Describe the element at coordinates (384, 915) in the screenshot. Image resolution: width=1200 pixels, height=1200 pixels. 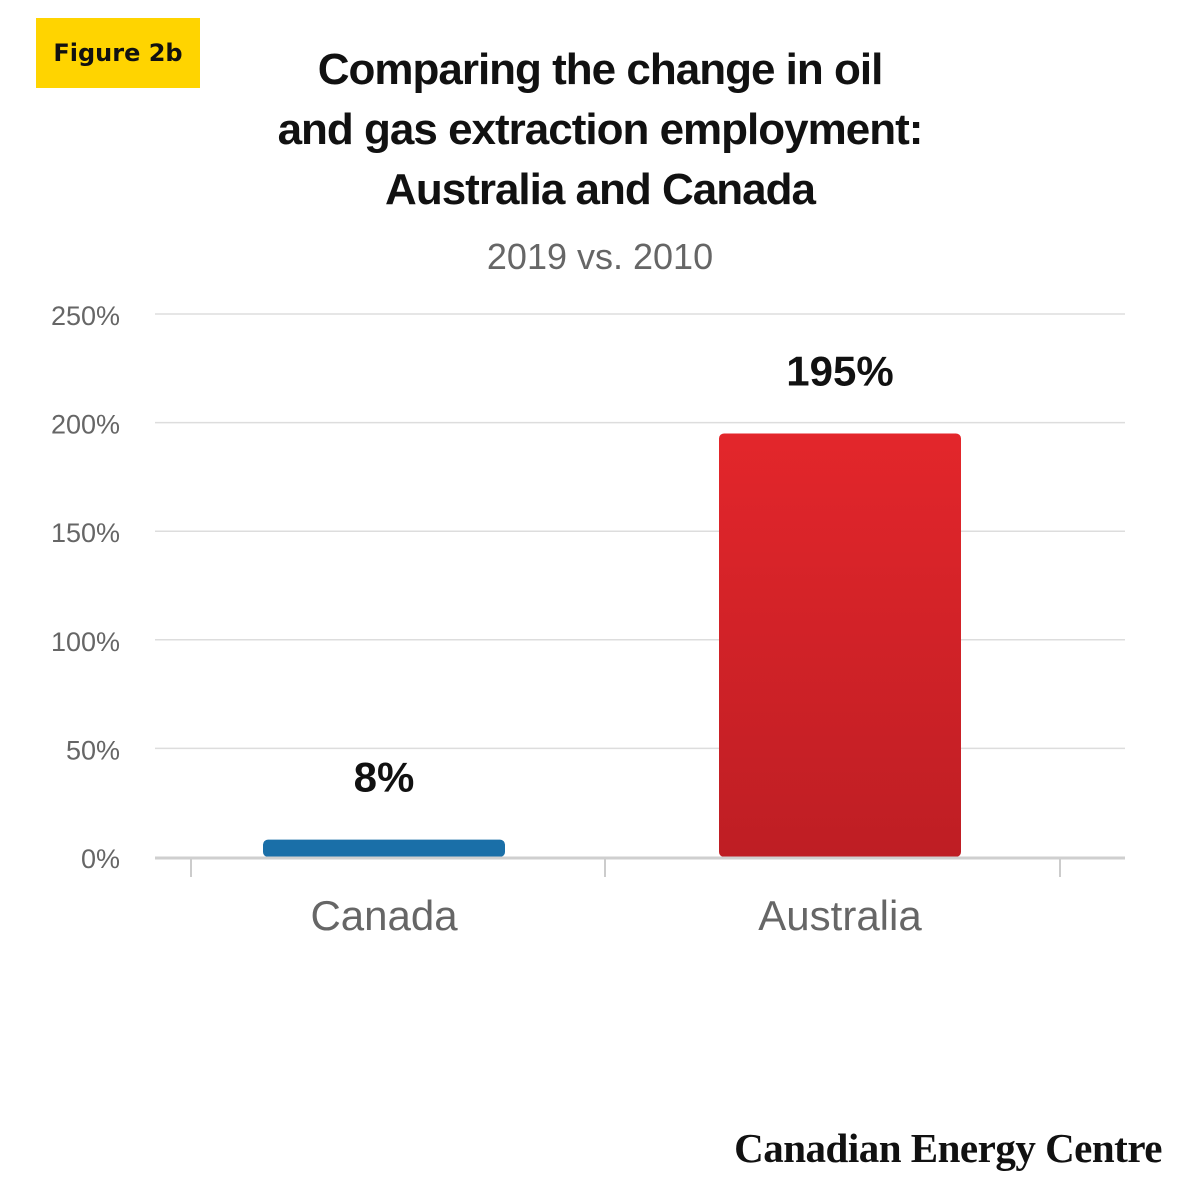
I see `x-tick-label: Canada` at that location.